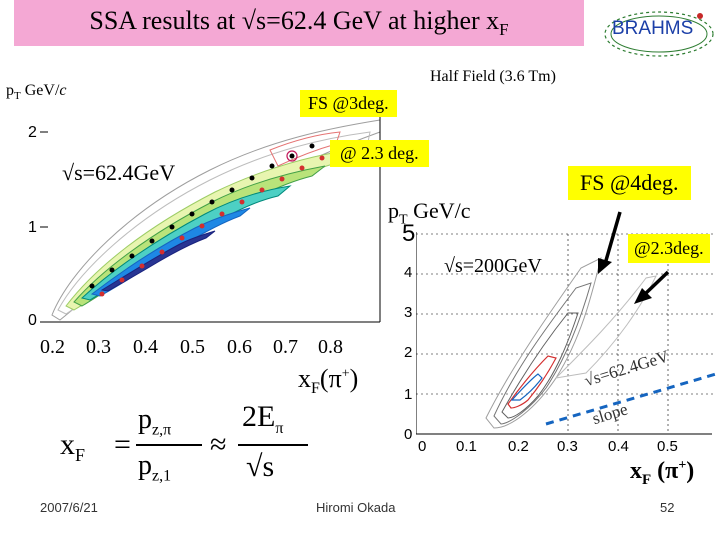  What do you see at coordinates (119, 172) in the screenshot?
I see `left-energy-label: √s=62.4GeV` at bounding box center [119, 172].